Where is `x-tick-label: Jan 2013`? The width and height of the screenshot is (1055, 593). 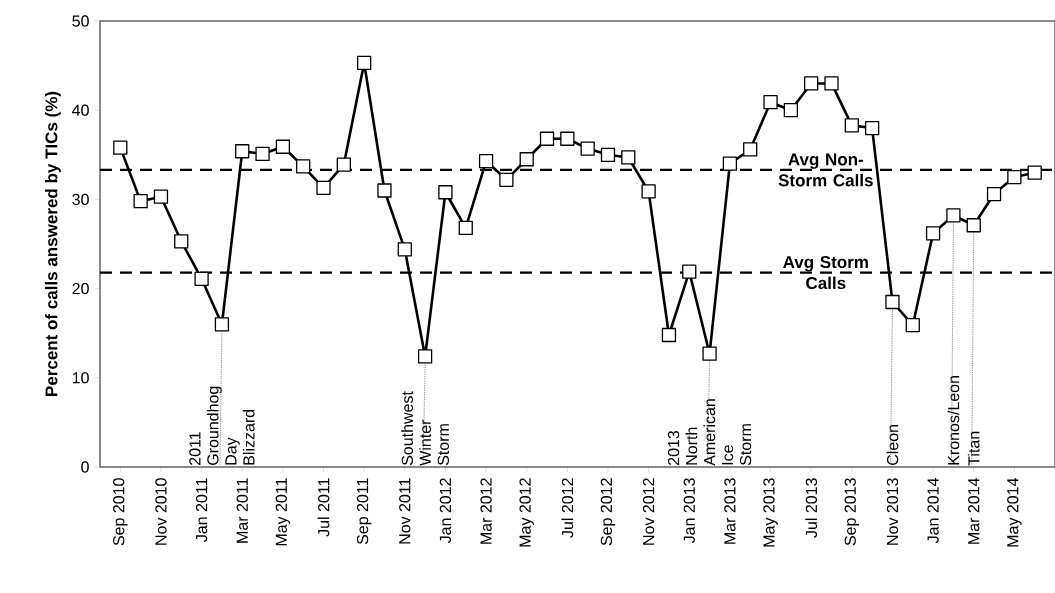
x-tick-label: Jan 2013 is located at coordinates (689, 511).